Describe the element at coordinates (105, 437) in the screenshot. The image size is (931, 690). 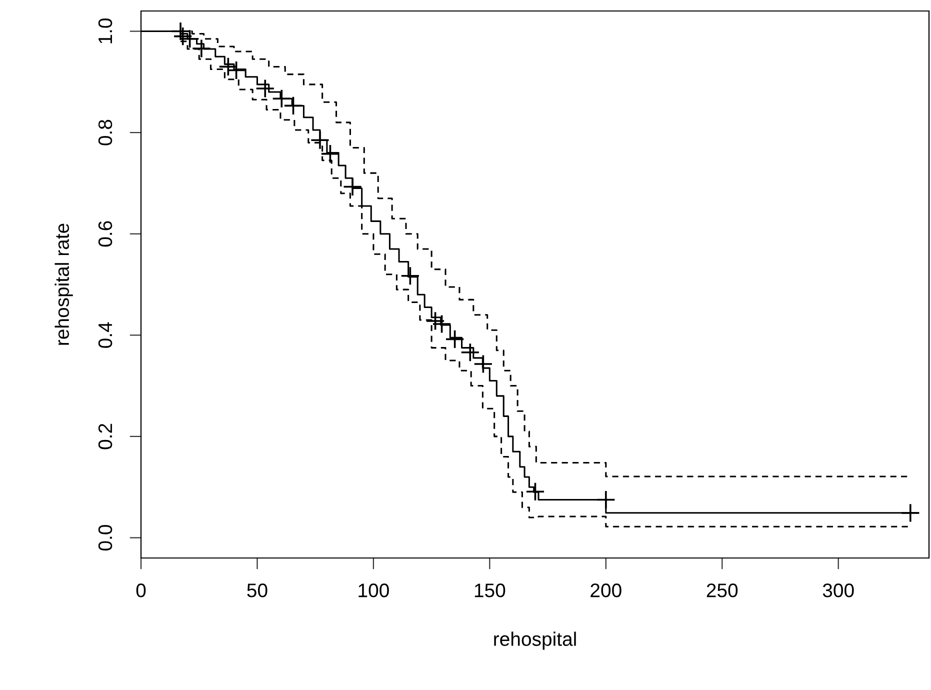
I see `y-tick-label: 0.2` at that location.